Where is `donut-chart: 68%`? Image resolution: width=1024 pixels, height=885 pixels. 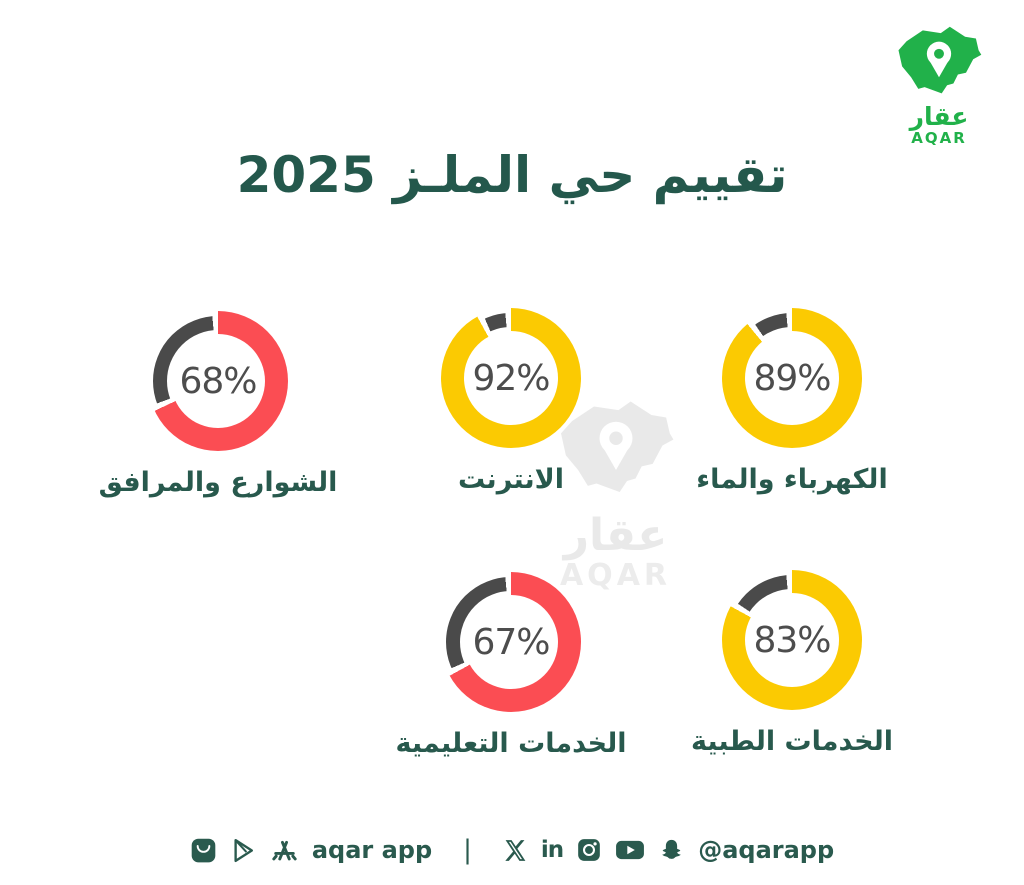 donut-chart: 68% is located at coordinates (218, 381).